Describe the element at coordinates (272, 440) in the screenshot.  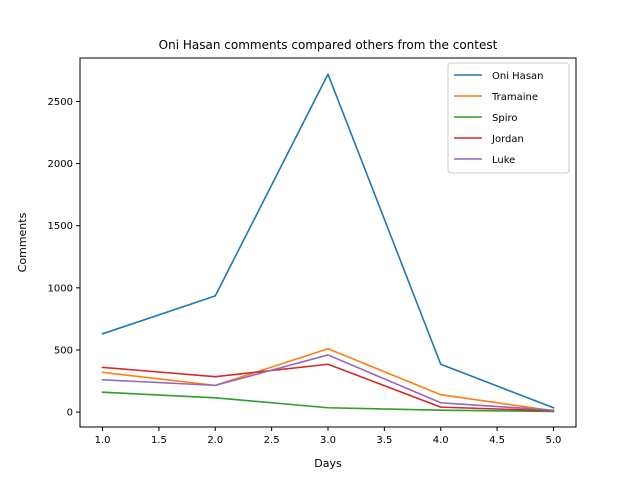
I see `x-tick-label: 2.5` at that location.